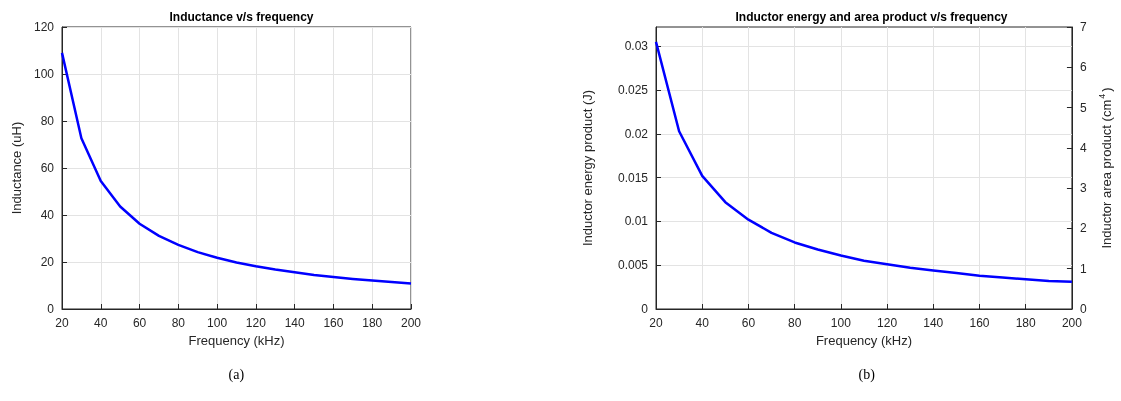 The image size is (1121, 401). What do you see at coordinates (241, 17) in the screenshot?
I see `chart-title: Inductance v/s frequency` at bounding box center [241, 17].